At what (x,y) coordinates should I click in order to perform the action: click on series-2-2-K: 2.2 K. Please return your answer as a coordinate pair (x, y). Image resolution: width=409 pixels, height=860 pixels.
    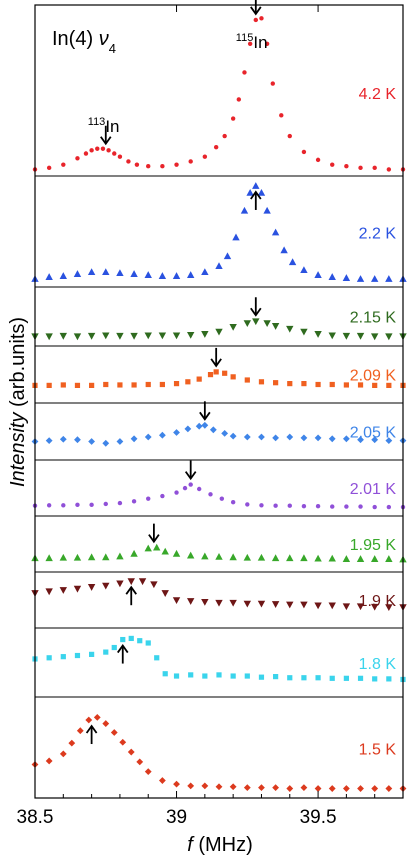
    Looking at the image, I should click on (219, 232).